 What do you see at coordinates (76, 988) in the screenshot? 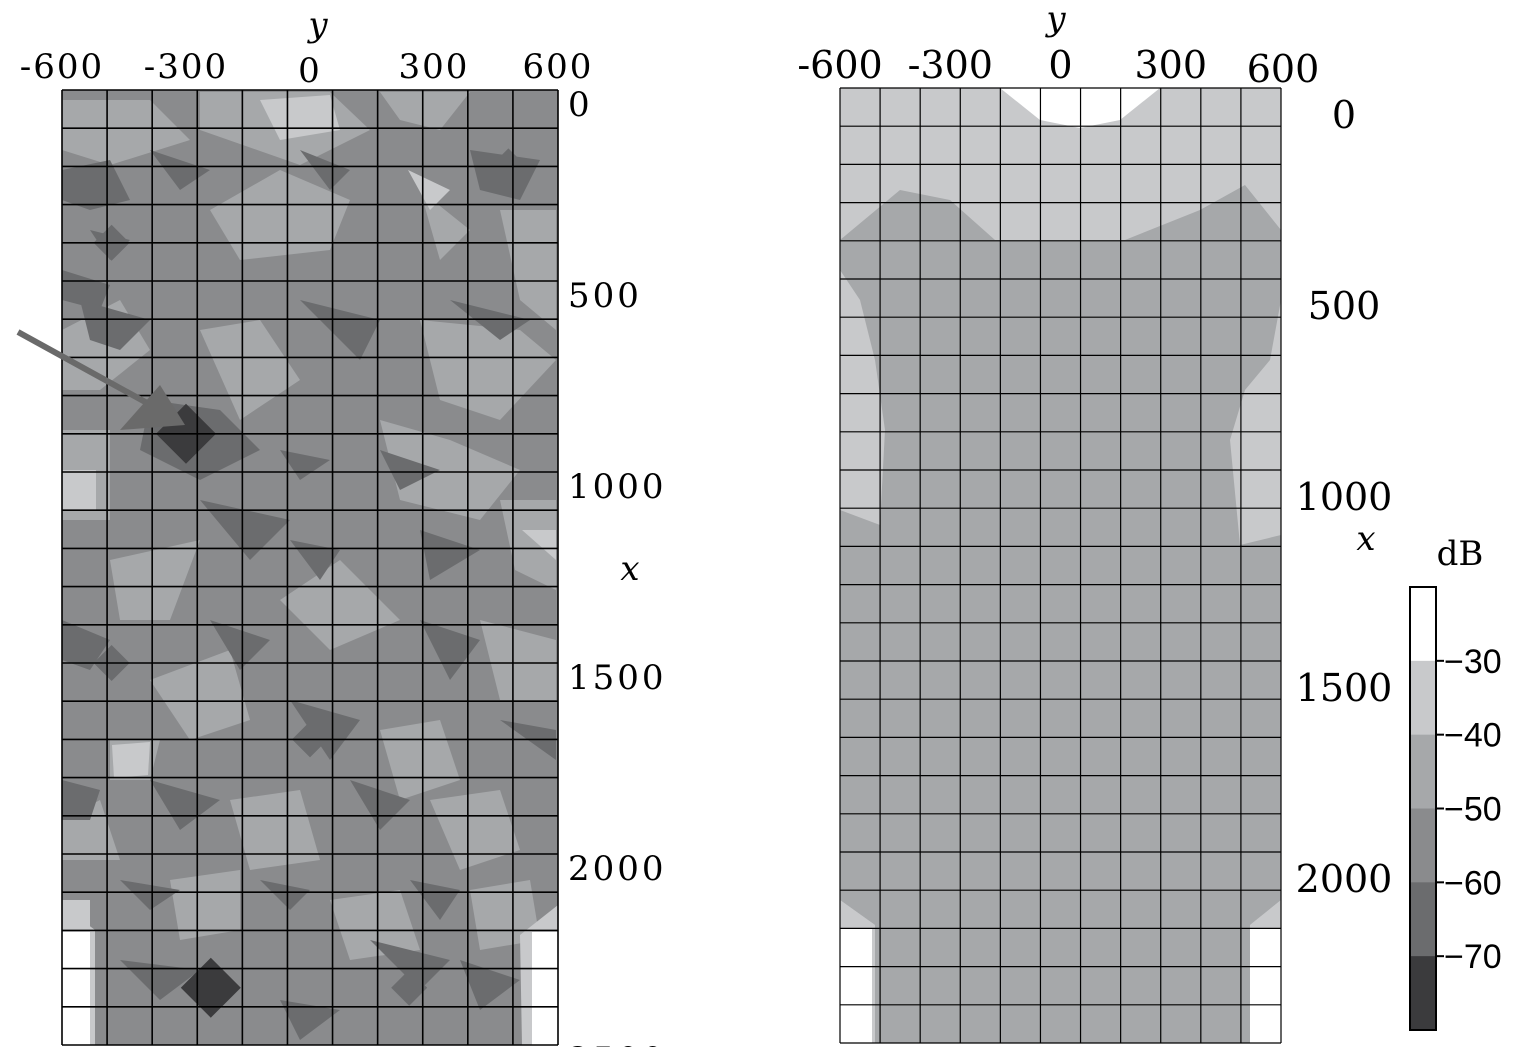
I see `left-white-corner` at bounding box center [76, 988].